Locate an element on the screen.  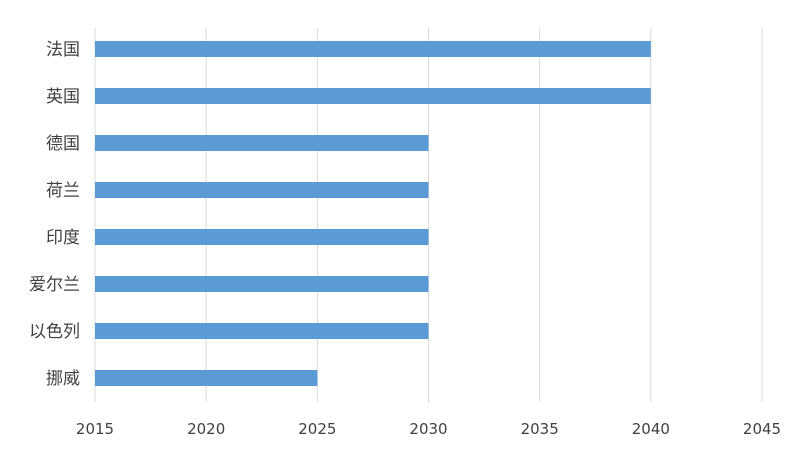
category-label: 以色列 is located at coordinates (54, 332).